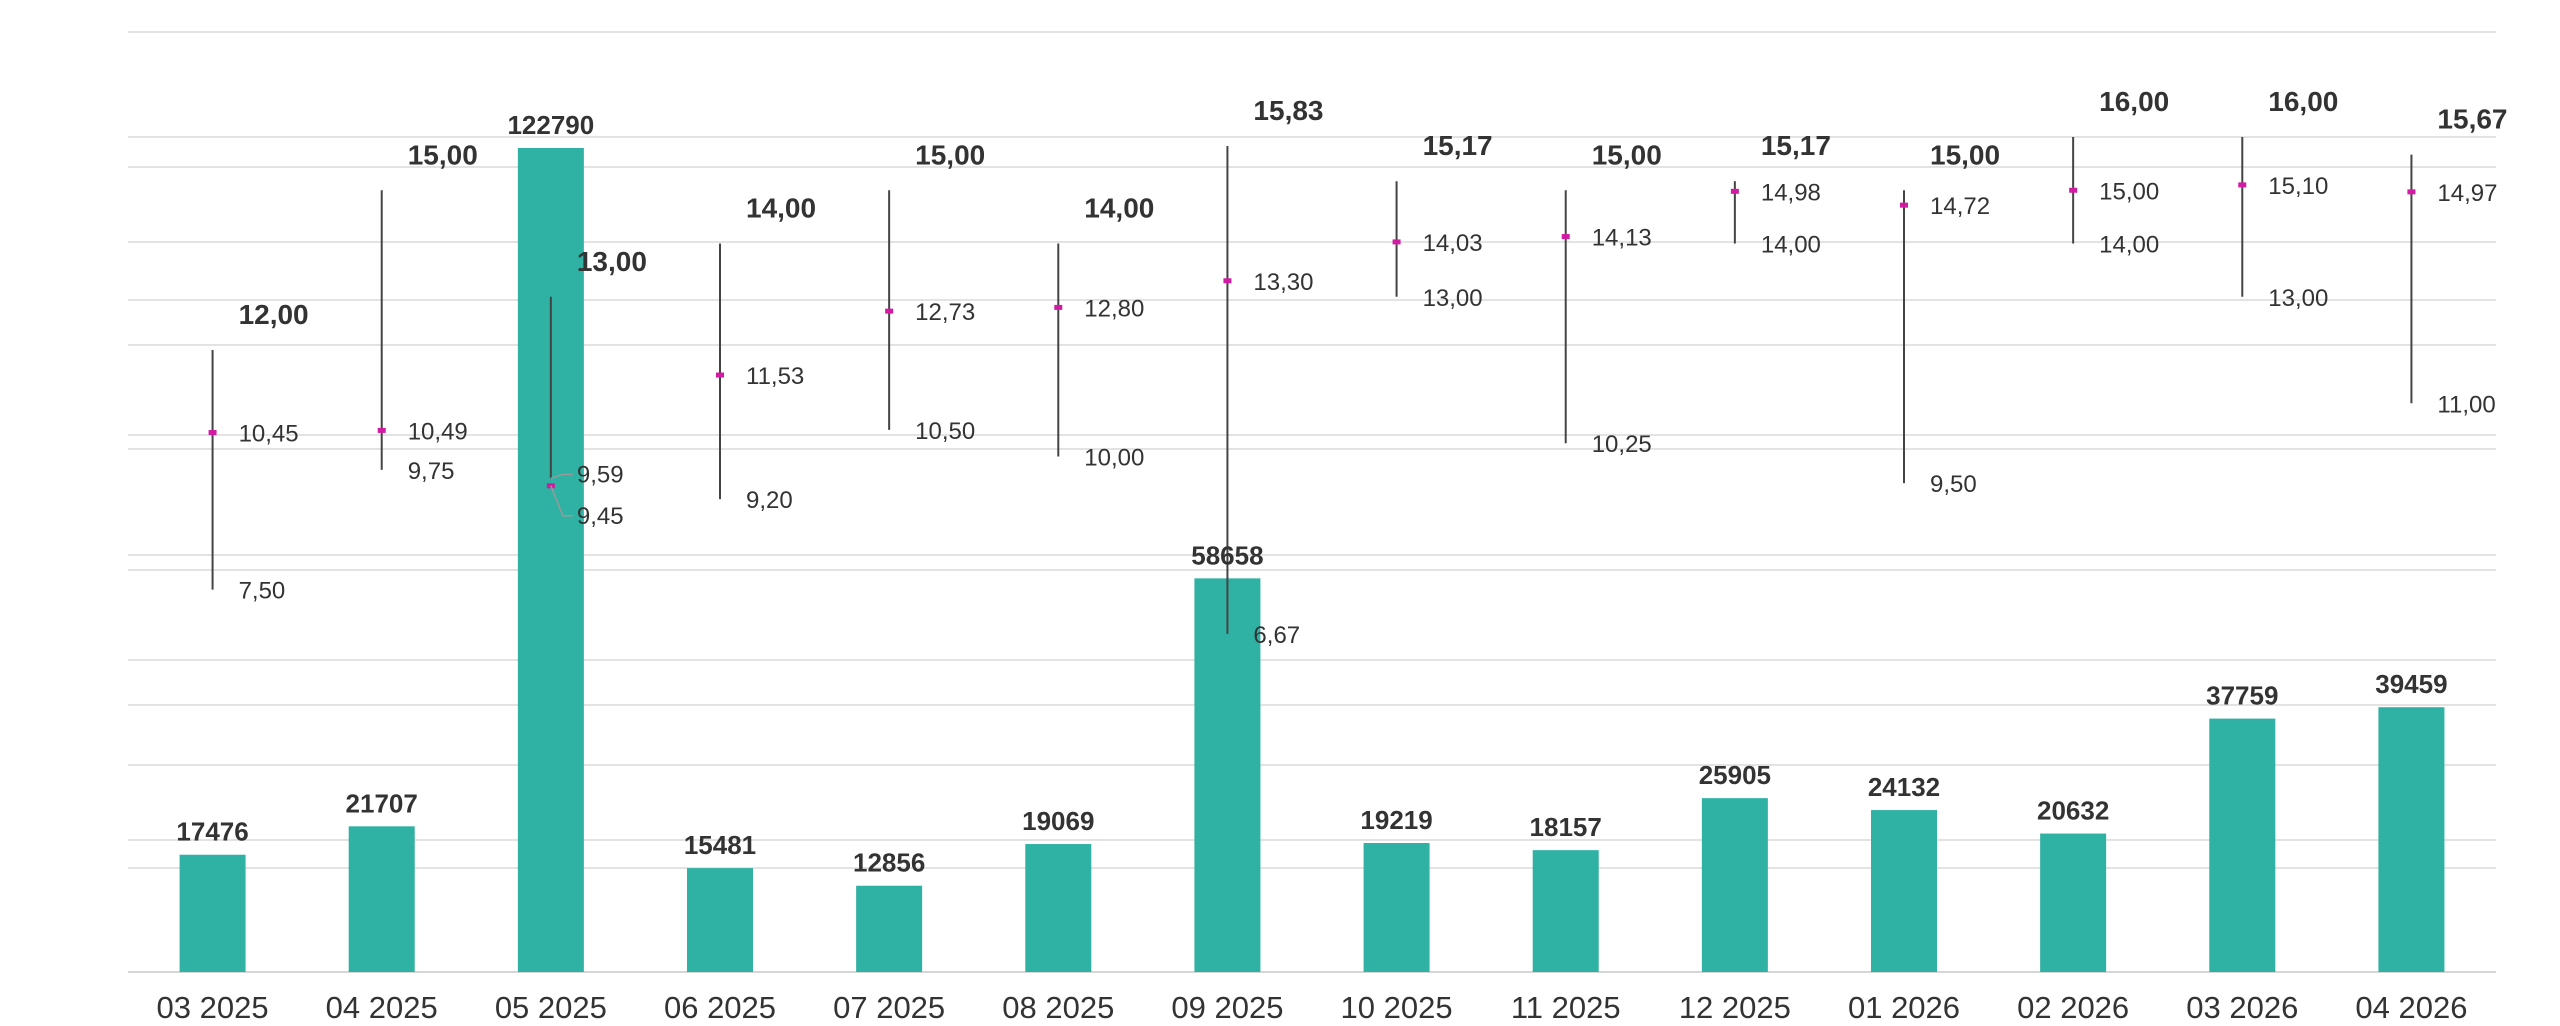  What do you see at coordinates (1953, 484) in the screenshot?
I see `min-price-label: 9,50` at bounding box center [1953, 484].